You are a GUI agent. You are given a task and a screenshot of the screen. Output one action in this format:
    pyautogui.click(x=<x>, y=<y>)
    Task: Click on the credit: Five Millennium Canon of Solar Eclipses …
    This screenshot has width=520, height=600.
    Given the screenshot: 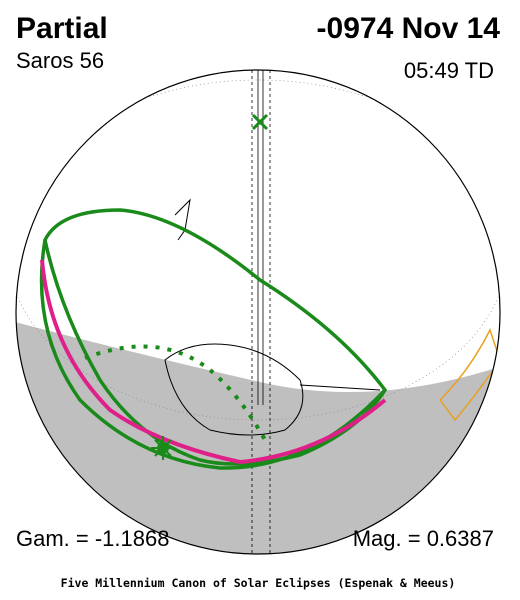 What is the action you would take?
    pyautogui.click(x=258, y=583)
    